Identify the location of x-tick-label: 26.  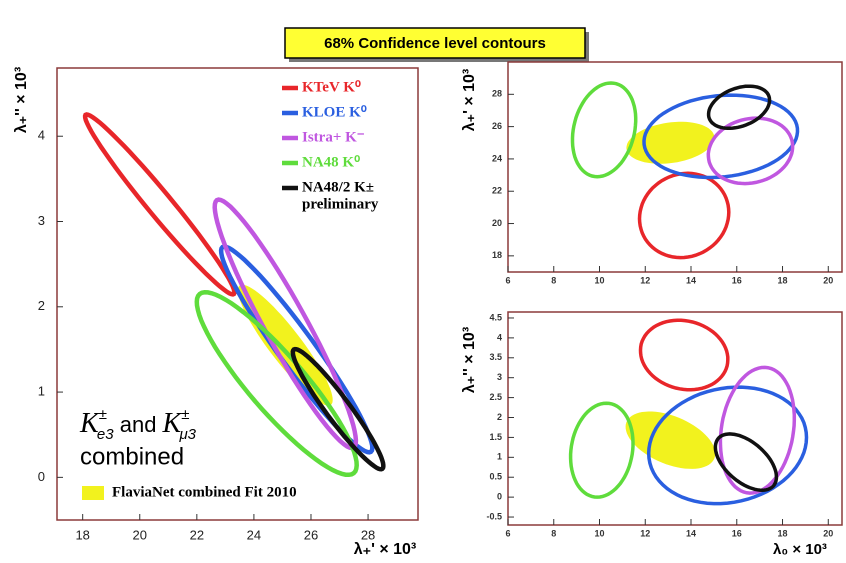
(311, 534).